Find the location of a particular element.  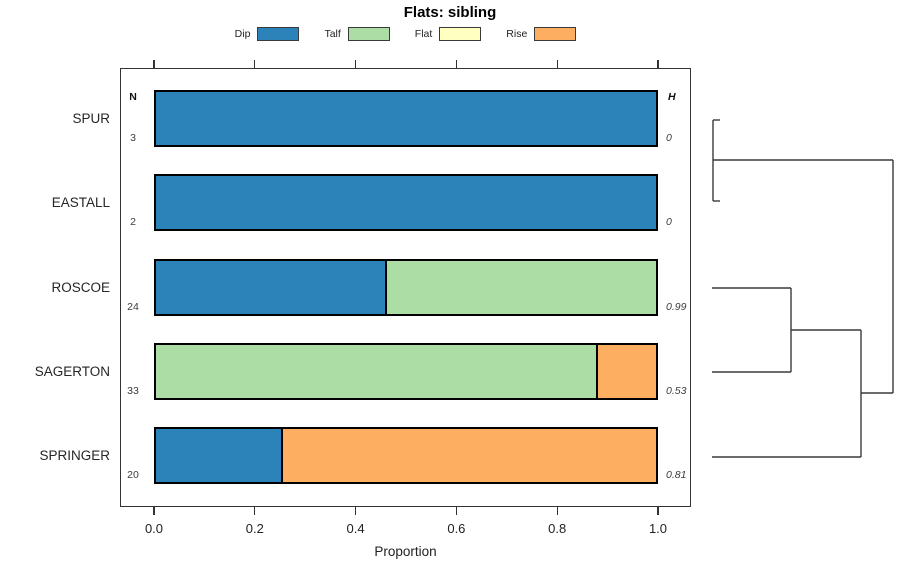

h-column-header: H is located at coordinates (672, 97).